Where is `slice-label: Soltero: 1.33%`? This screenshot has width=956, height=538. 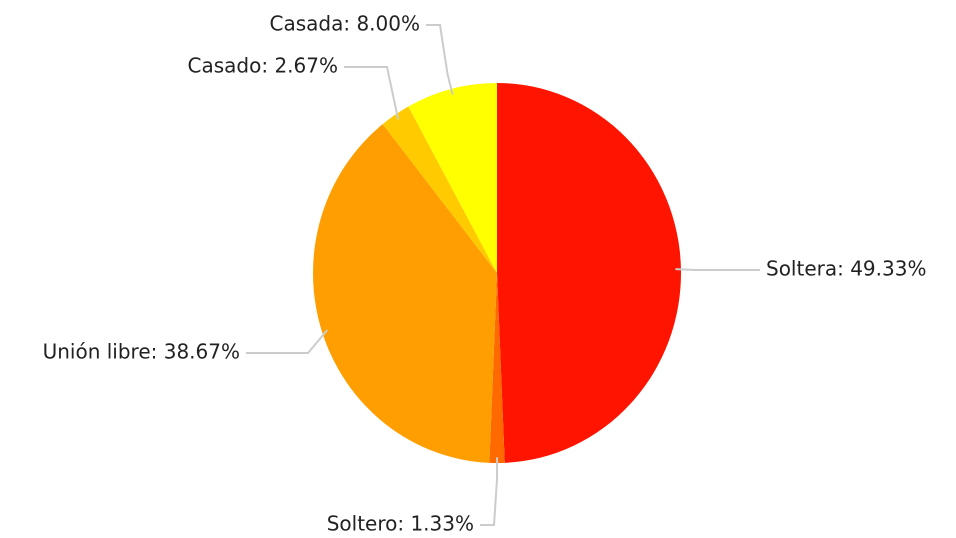
slice-label: Soltero: 1.33% is located at coordinates (400, 524).